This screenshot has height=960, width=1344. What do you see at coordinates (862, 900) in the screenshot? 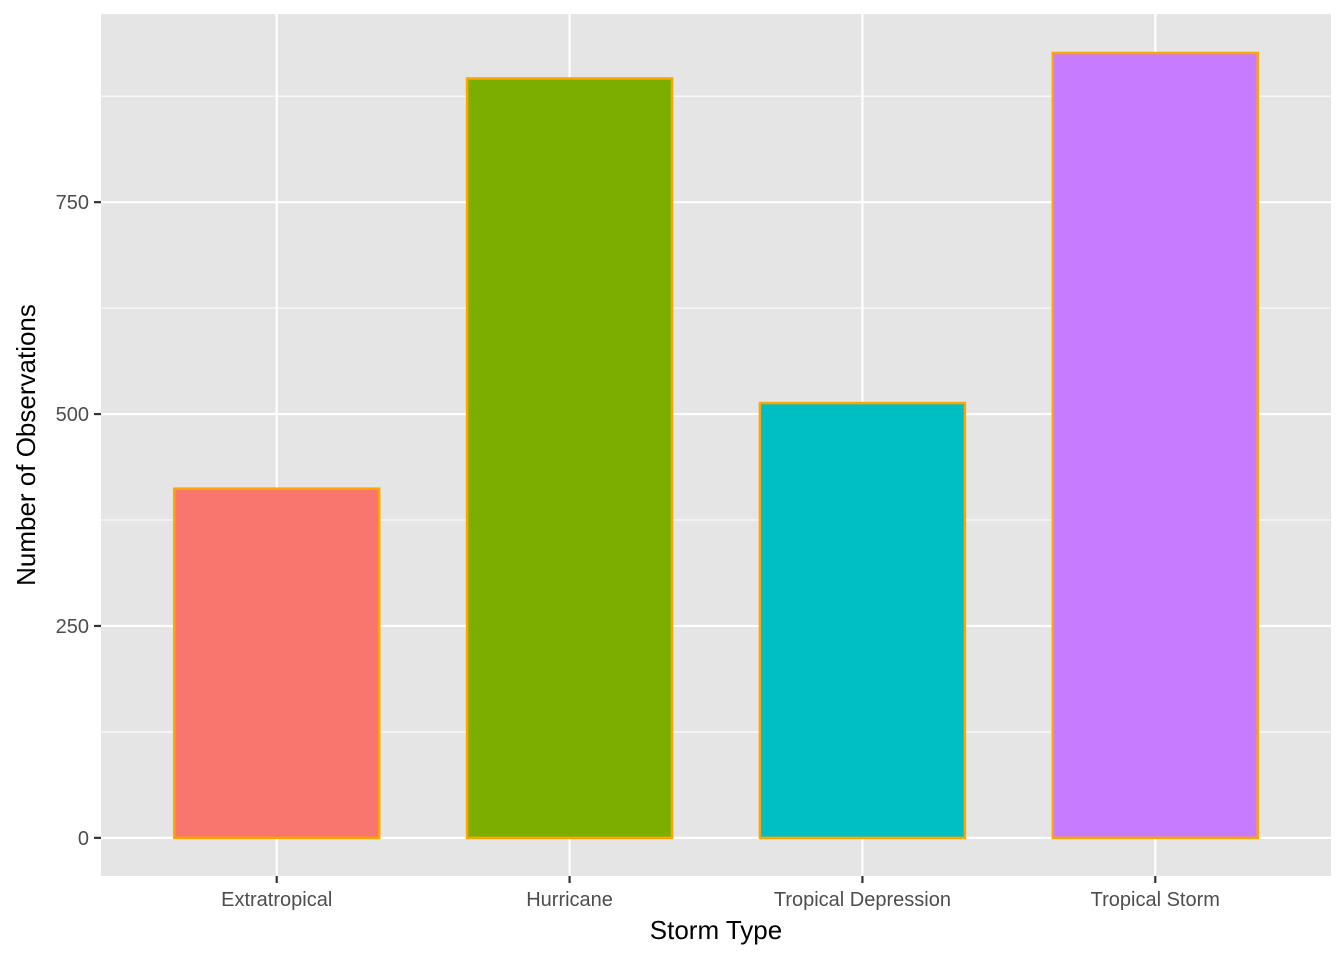
I see `x-tick-label: Tropical Depression` at bounding box center [862, 900].